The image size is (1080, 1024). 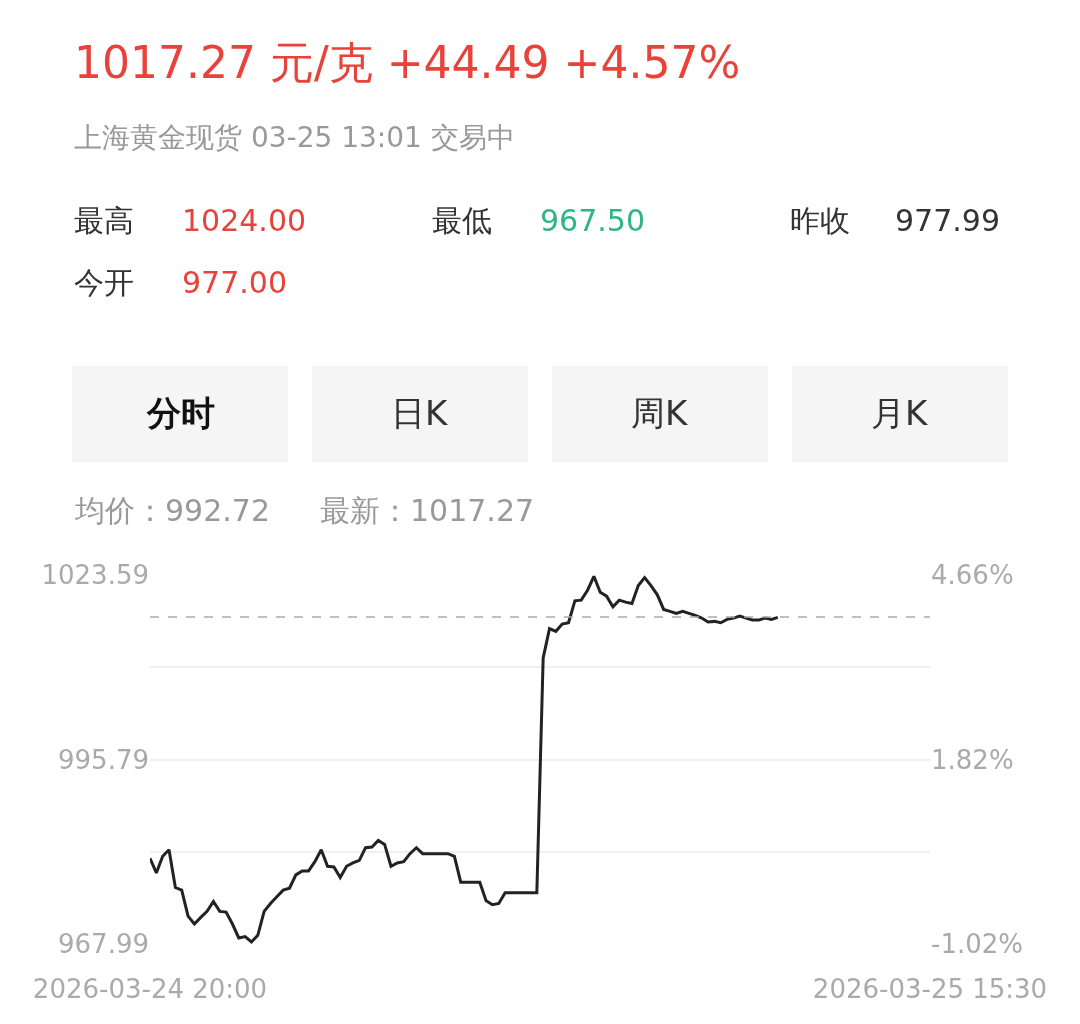 What do you see at coordinates (420, 413) in the screenshot?
I see `text: 日K` at bounding box center [420, 413].